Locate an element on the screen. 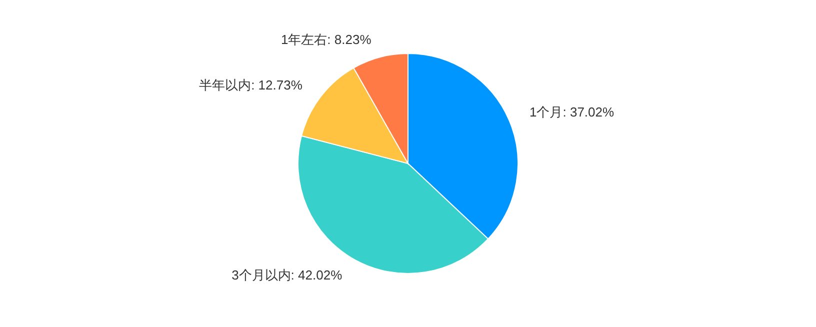  slice-label: 1年左右: 8.23% is located at coordinates (326, 39).